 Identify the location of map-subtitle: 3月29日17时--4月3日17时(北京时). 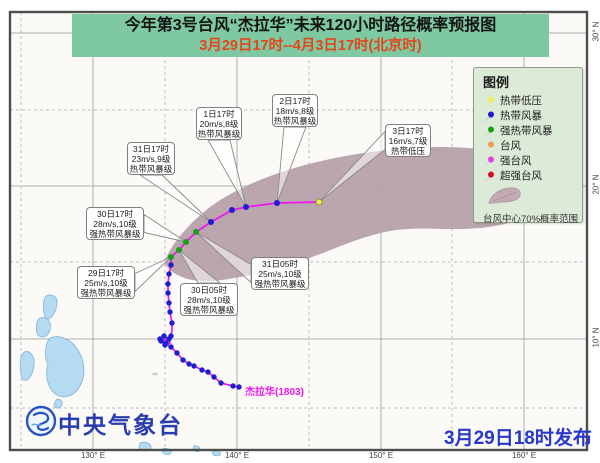
(310, 46).